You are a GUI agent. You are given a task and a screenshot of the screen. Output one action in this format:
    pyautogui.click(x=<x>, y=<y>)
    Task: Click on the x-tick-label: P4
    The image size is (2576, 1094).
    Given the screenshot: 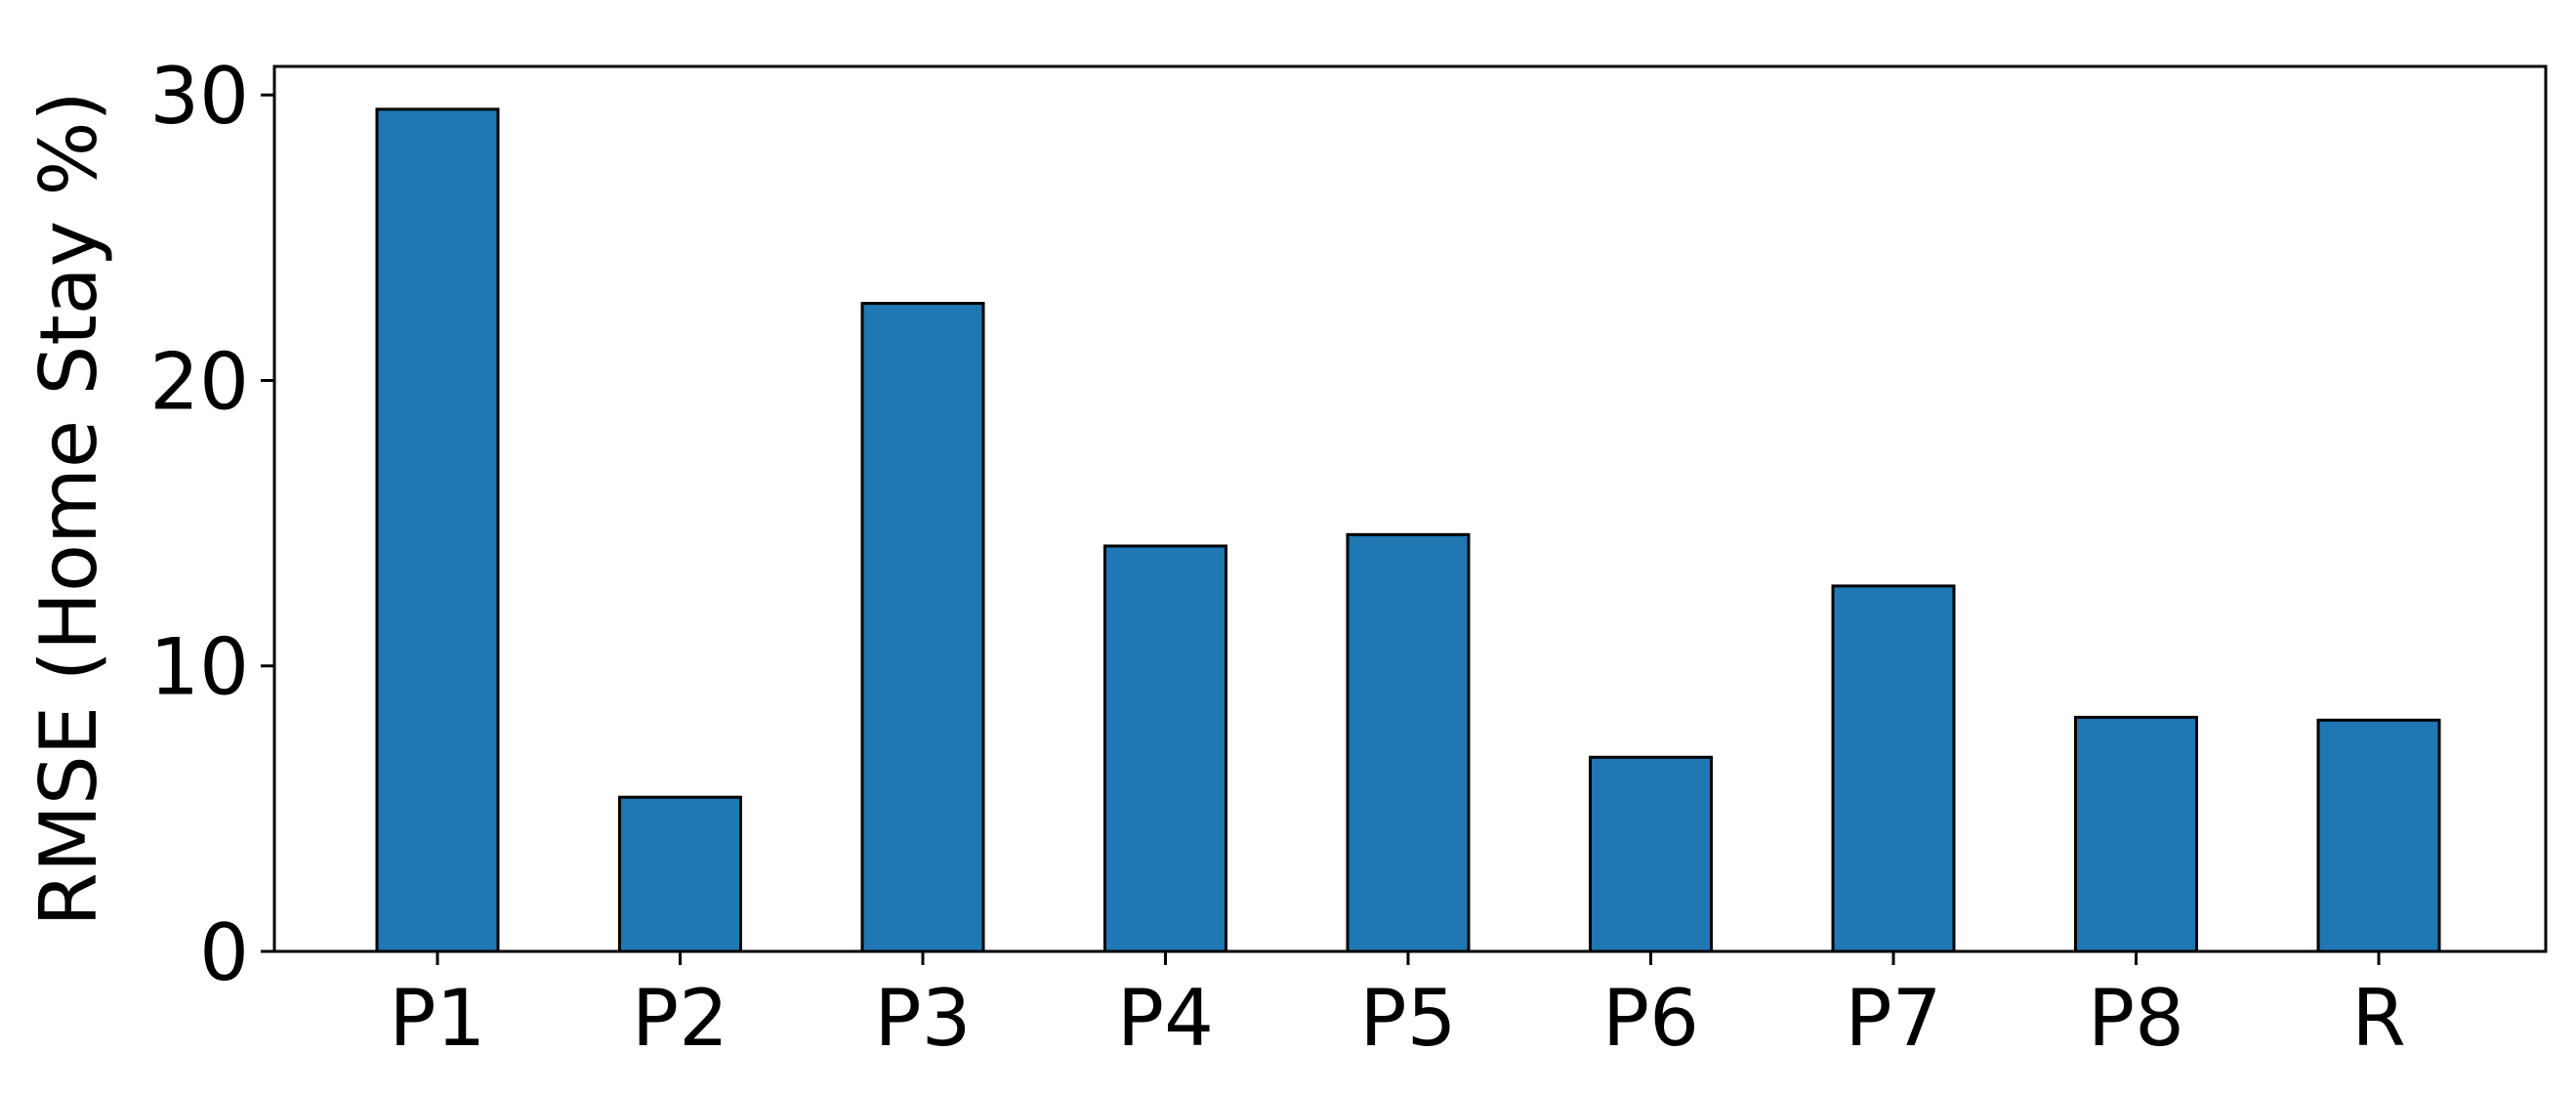 What is the action you would take?
    pyautogui.click(x=1165, y=1018)
    